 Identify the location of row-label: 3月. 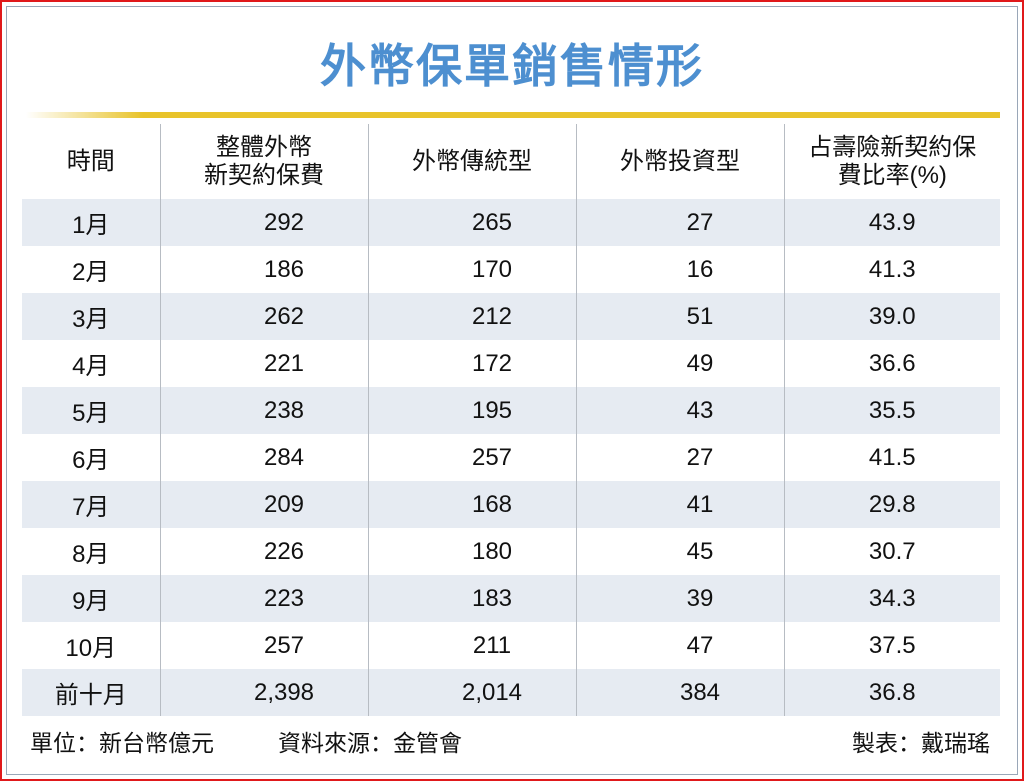
(91, 316).